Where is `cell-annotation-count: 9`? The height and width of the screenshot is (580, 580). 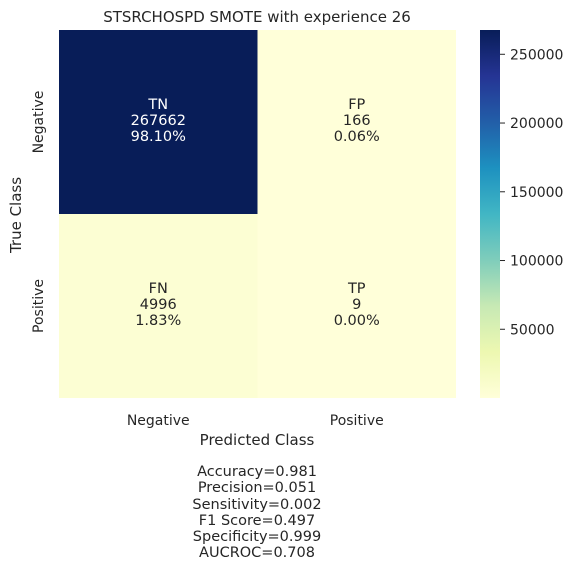
cell-annotation-count: 9 is located at coordinates (356, 305).